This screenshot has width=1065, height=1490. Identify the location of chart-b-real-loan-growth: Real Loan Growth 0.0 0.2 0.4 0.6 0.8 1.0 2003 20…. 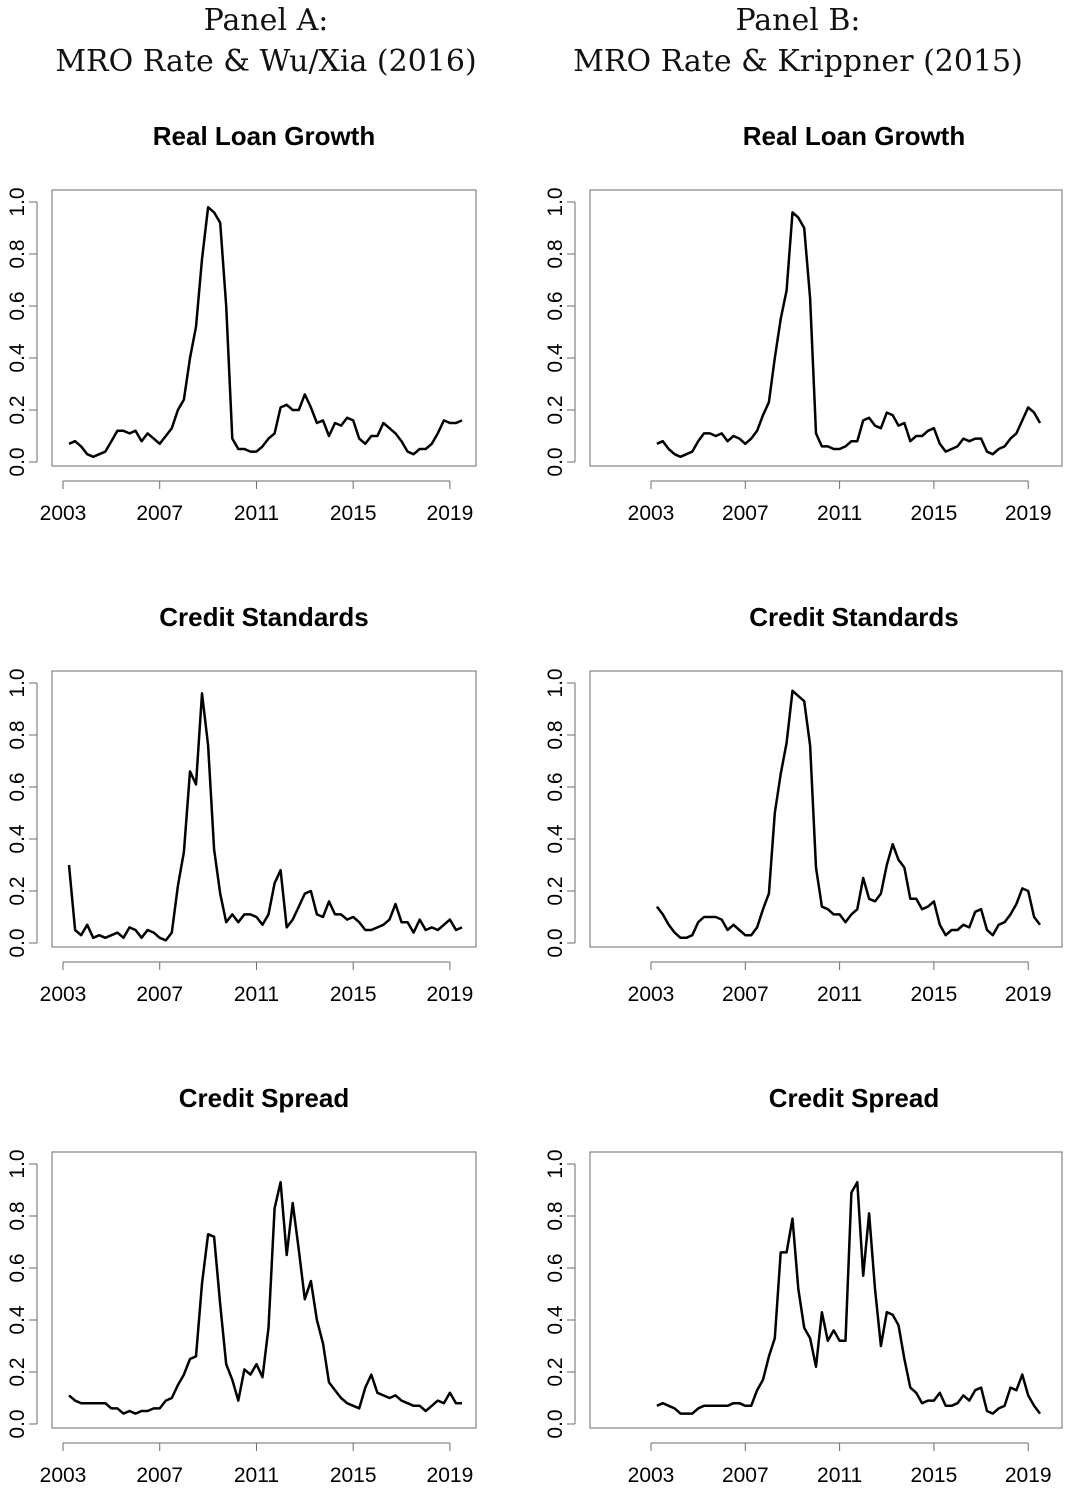
(803, 323).